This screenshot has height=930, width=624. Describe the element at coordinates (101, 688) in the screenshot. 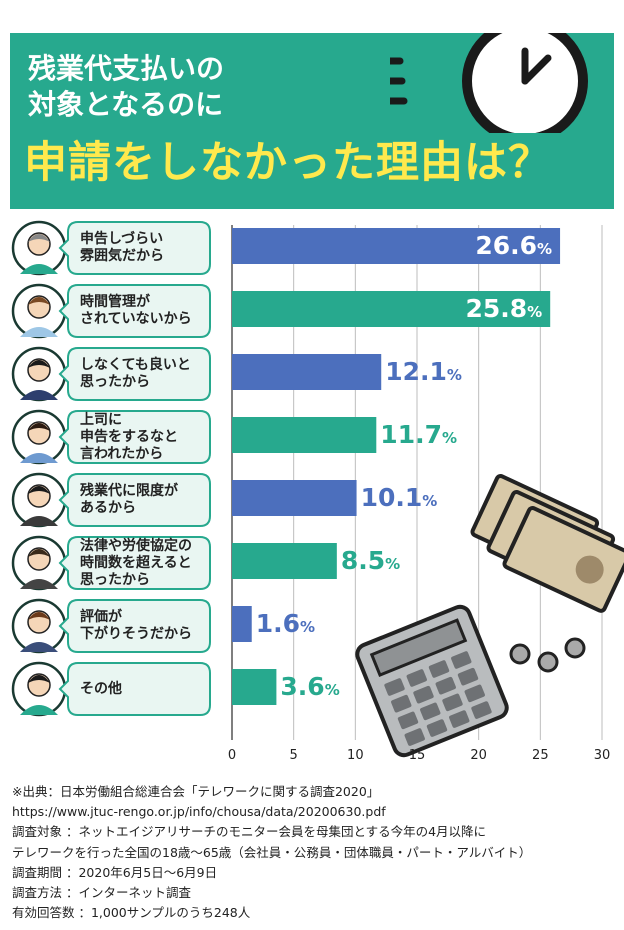

I see `category-label: その他` at that location.